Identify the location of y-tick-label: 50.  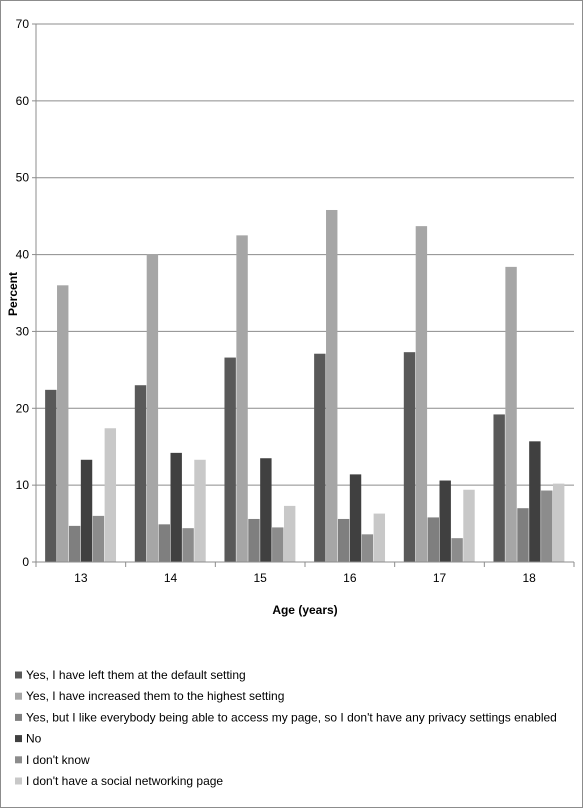
(23, 178).